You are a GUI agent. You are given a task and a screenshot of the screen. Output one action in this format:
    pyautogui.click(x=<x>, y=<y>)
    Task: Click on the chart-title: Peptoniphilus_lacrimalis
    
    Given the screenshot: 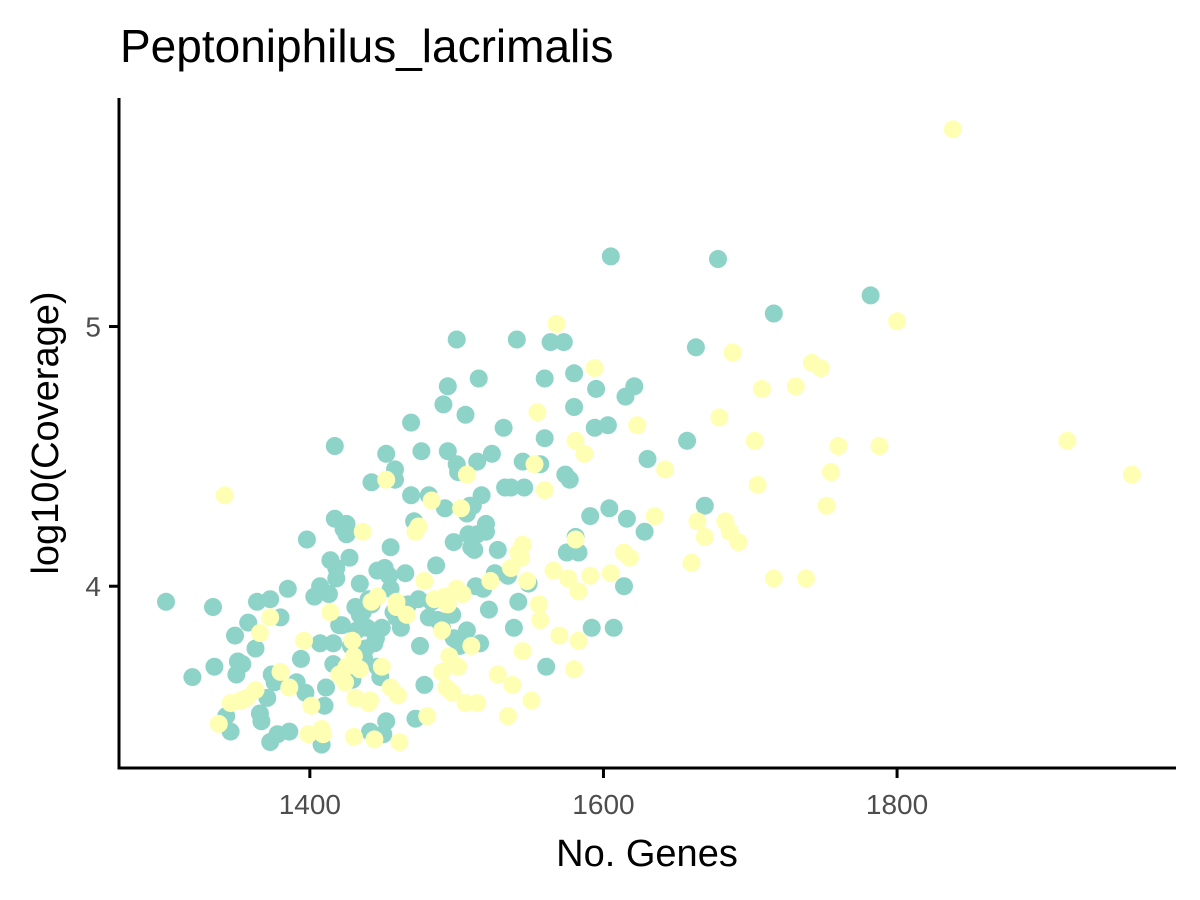 What is the action you would take?
    pyautogui.click(x=366, y=46)
    